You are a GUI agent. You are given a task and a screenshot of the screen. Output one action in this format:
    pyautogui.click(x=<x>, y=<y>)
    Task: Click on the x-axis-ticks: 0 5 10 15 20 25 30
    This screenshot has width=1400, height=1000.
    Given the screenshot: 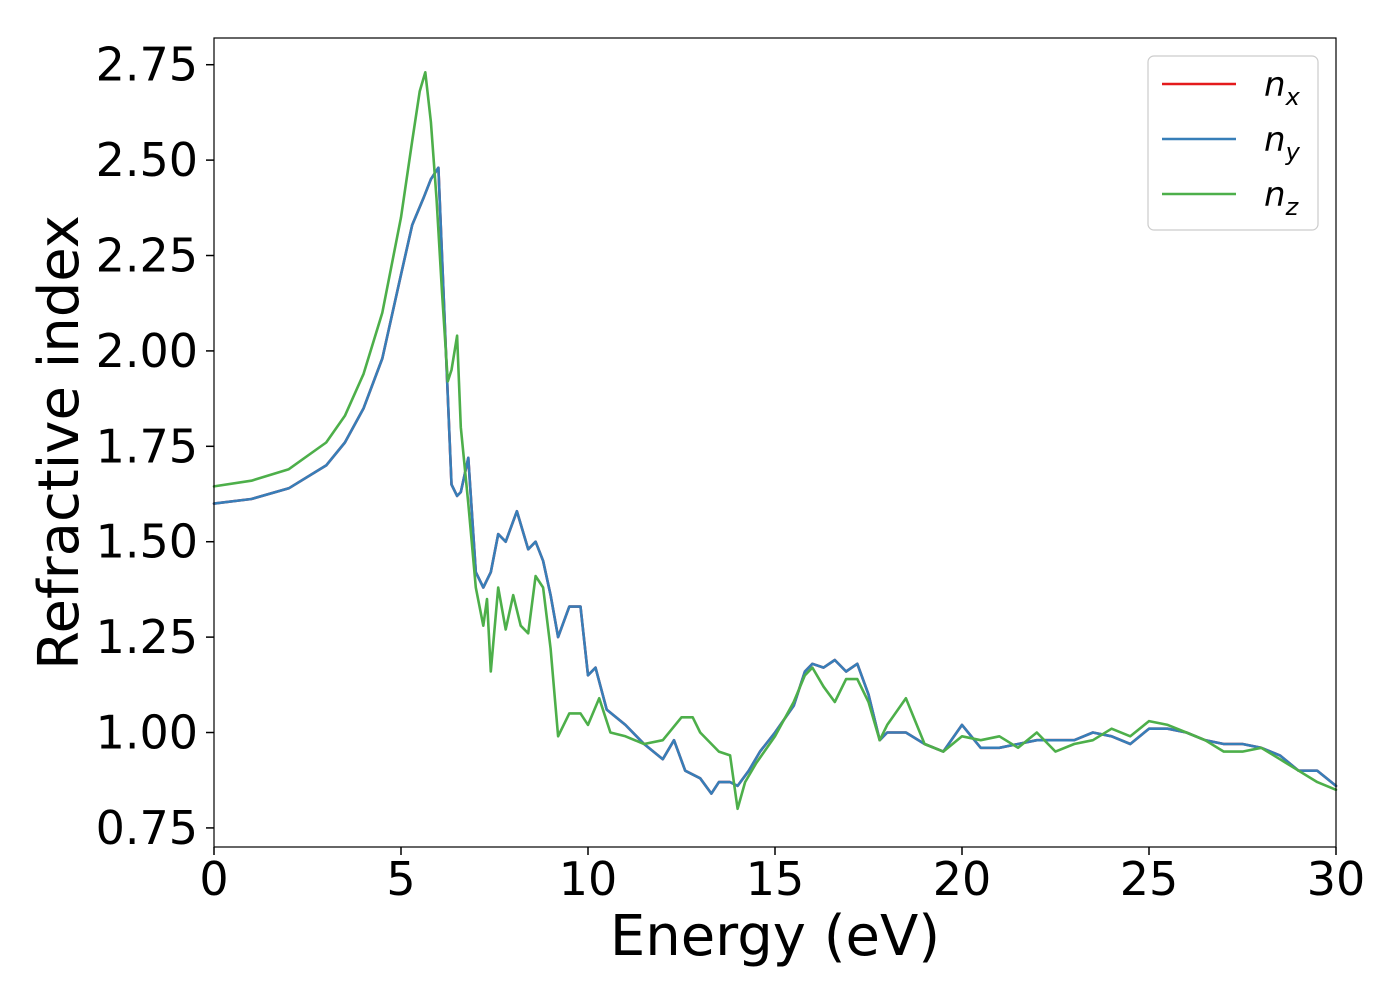 What is the action you would take?
    pyautogui.click(x=782, y=876)
    